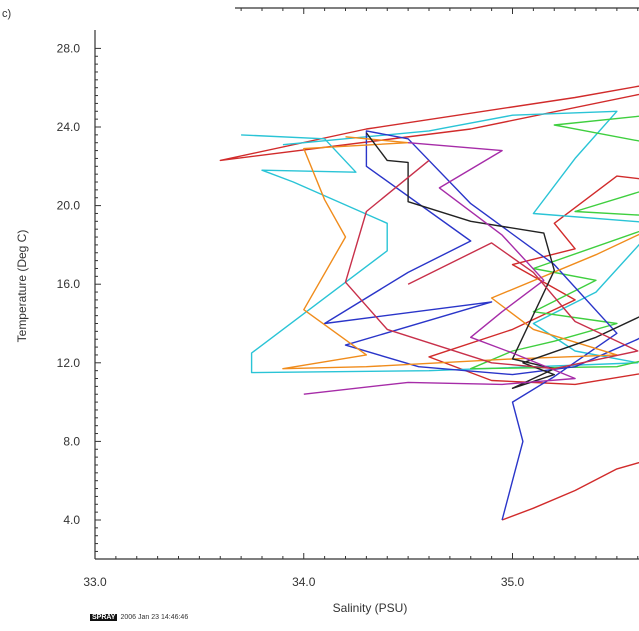  I want to click on y-tick-label: 12.0, so click(69, 363).